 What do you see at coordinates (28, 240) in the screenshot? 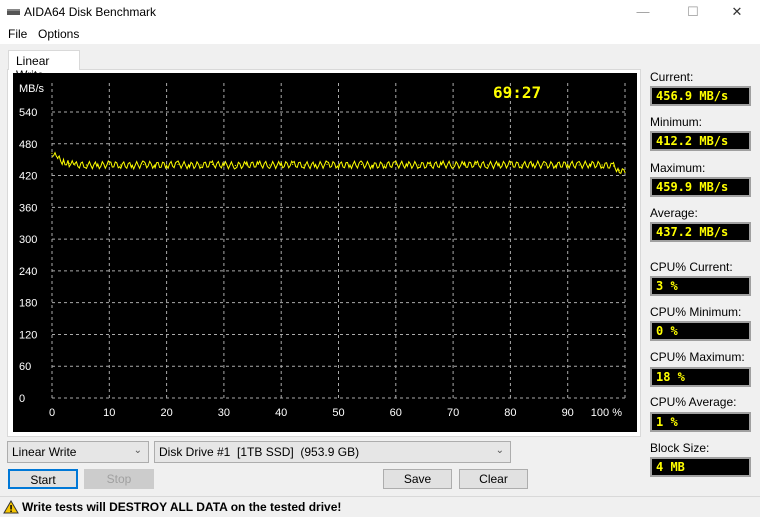
I see `y-tick-label: 300` at bounding box center [28, 240].